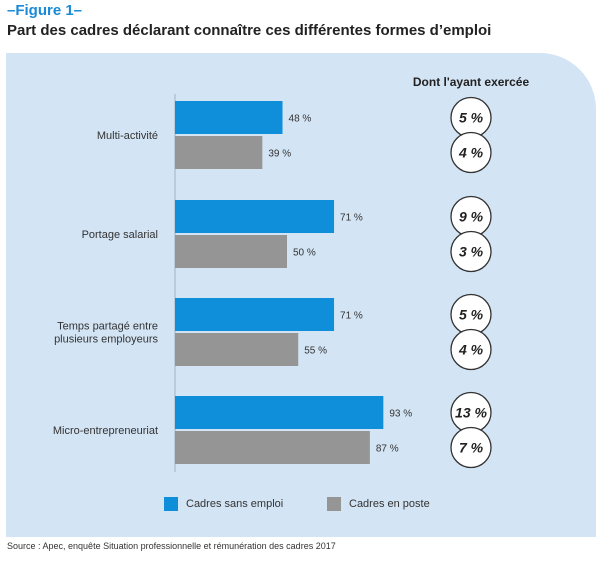 Image resolution: width=599 pixels, height=561 pixels. What do you see at coordinates (471, 82) in the screenshot?
I see `side-title: Dont l'ayant exercée` at bounding box center [471, 82].